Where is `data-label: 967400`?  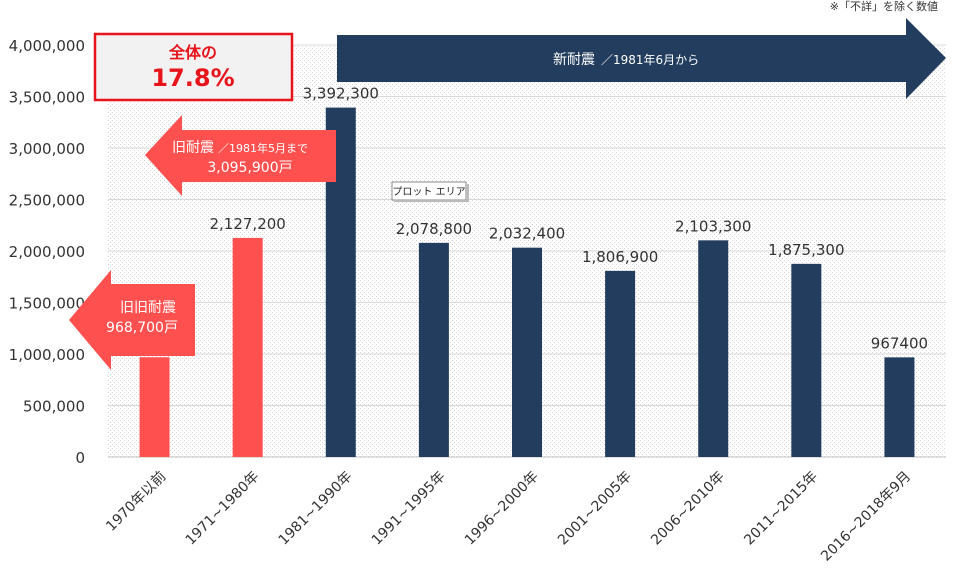
data-label: 967400 is located at coordinates (899, 343).